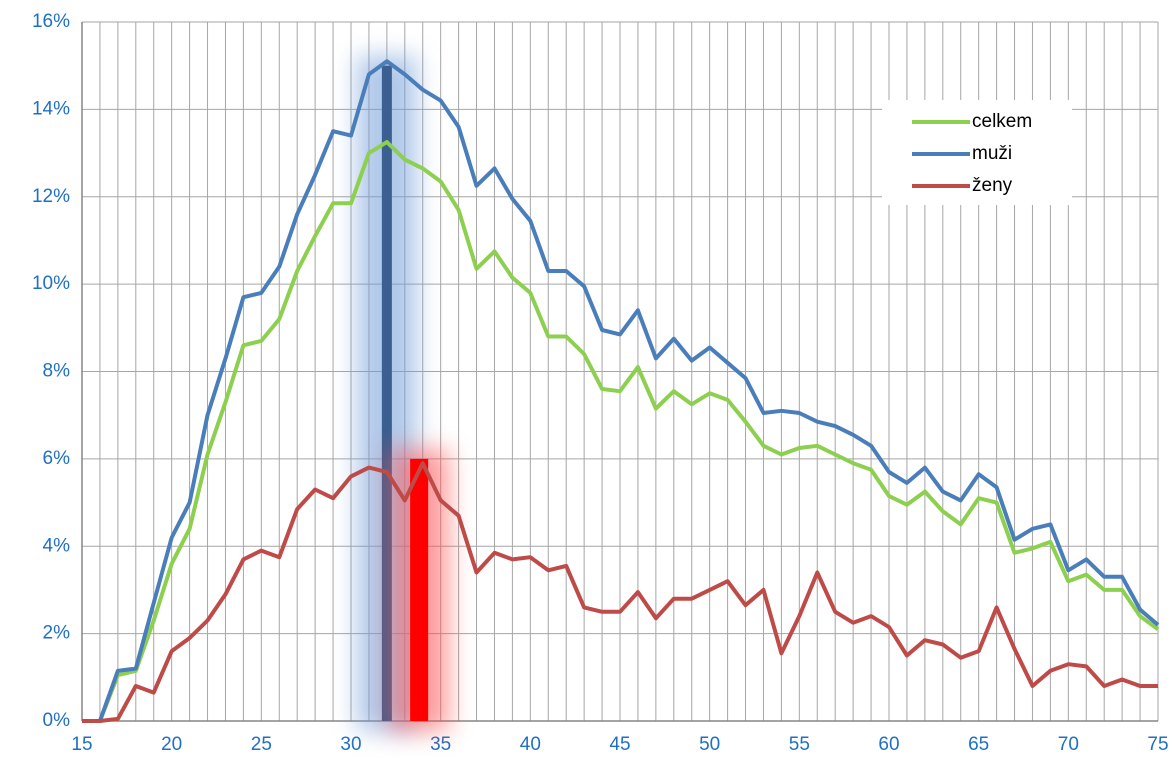 The image size is (1176, 771). I want to click on y-tick-label: 4%, so click(57, 545).